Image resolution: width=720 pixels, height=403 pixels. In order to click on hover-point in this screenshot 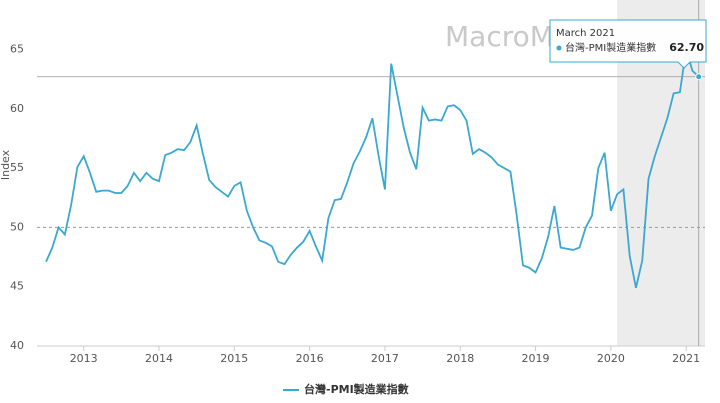, I will do `click(699, 77)`.